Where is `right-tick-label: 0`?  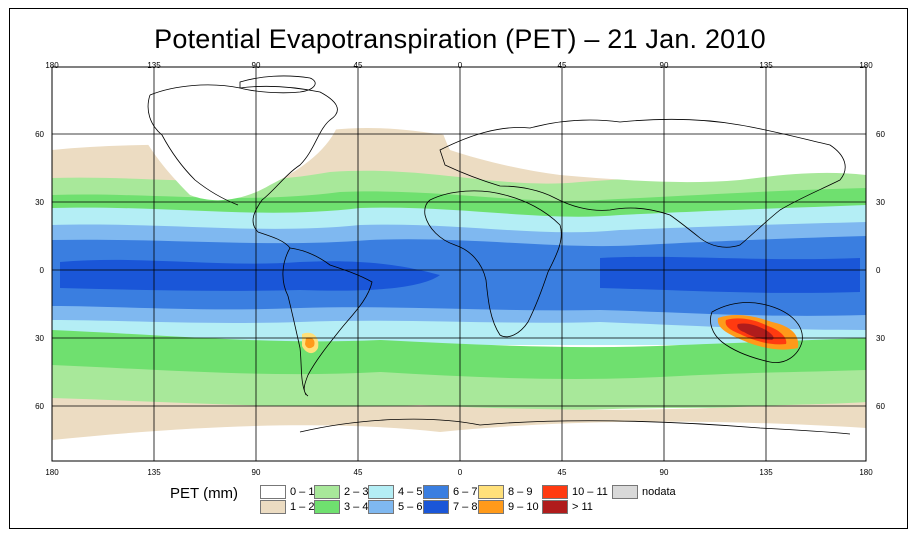 right-tick-label: 0 is located at coordinates (878, 270).